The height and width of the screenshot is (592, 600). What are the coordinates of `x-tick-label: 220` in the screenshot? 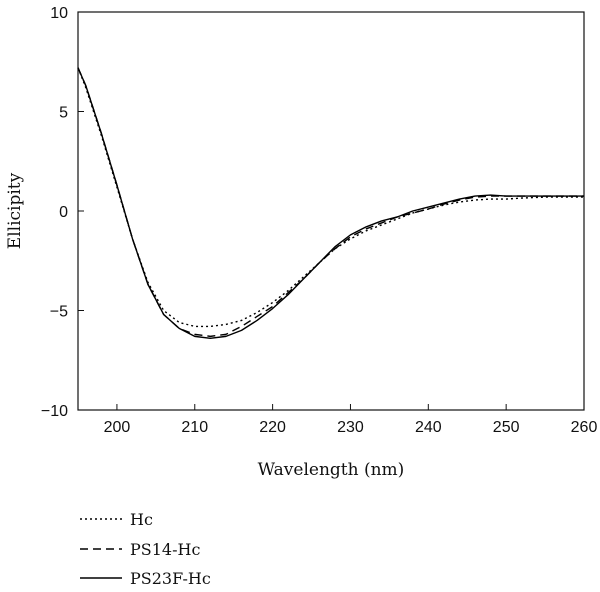 It's located at (272, 427).